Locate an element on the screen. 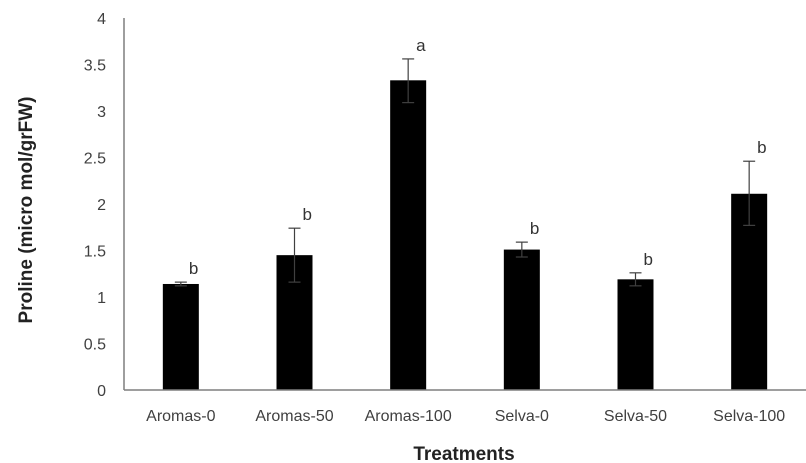 The image size is (806, 463). y-tick-label: 0 is located at coordinates (101, 391).